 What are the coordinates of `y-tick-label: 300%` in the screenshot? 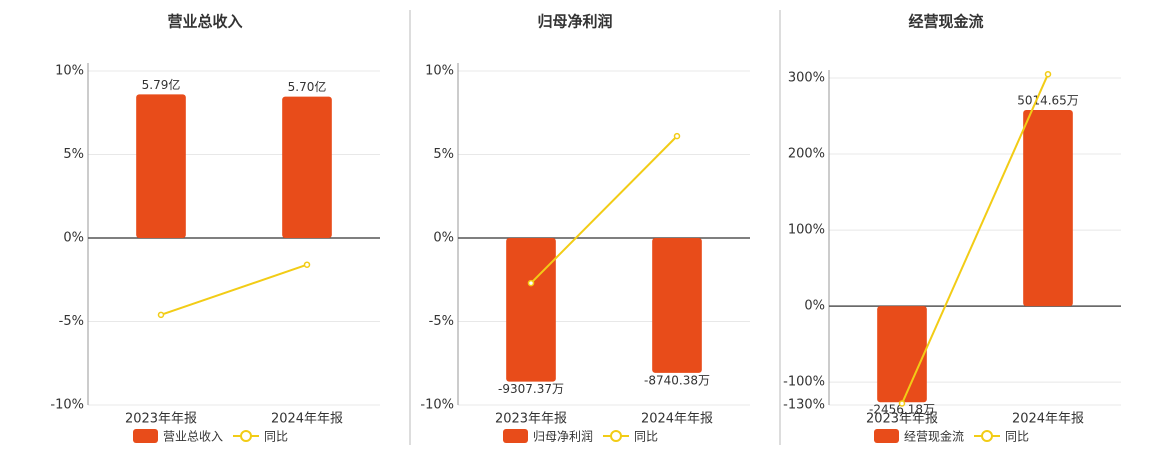 It's located at (806, 78).